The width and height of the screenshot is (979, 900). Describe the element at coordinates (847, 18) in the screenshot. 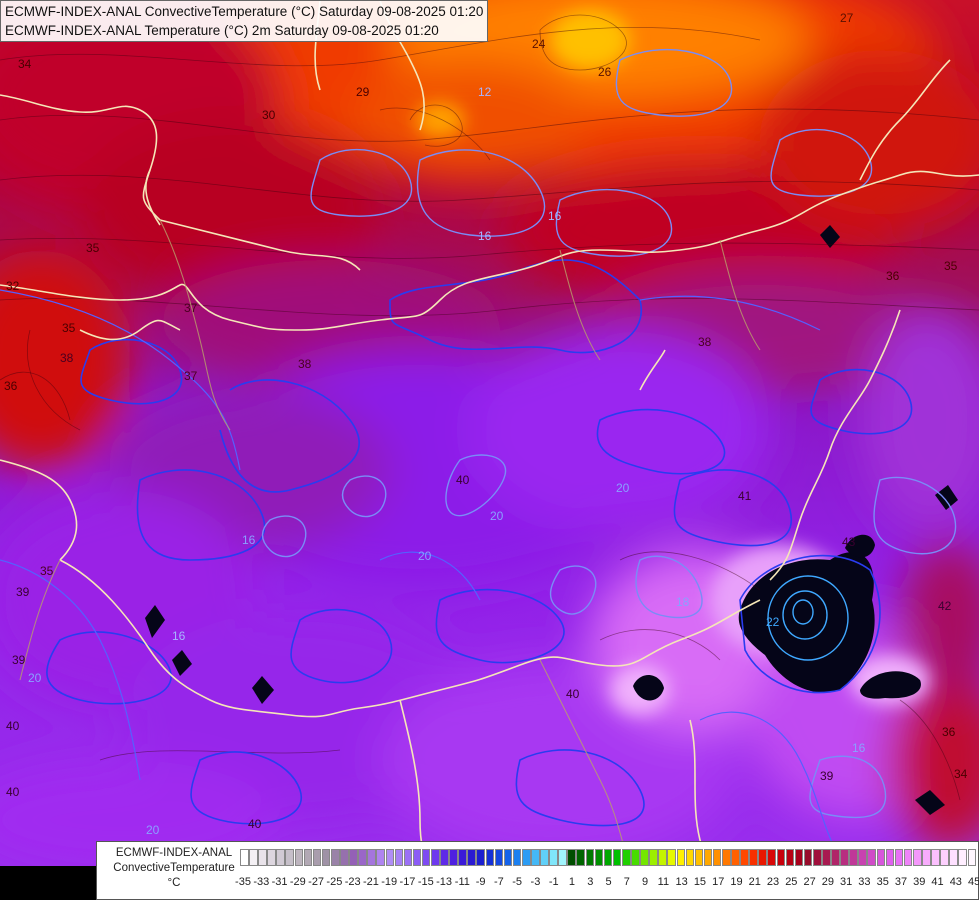

I see `contour-label: 27` at that location.